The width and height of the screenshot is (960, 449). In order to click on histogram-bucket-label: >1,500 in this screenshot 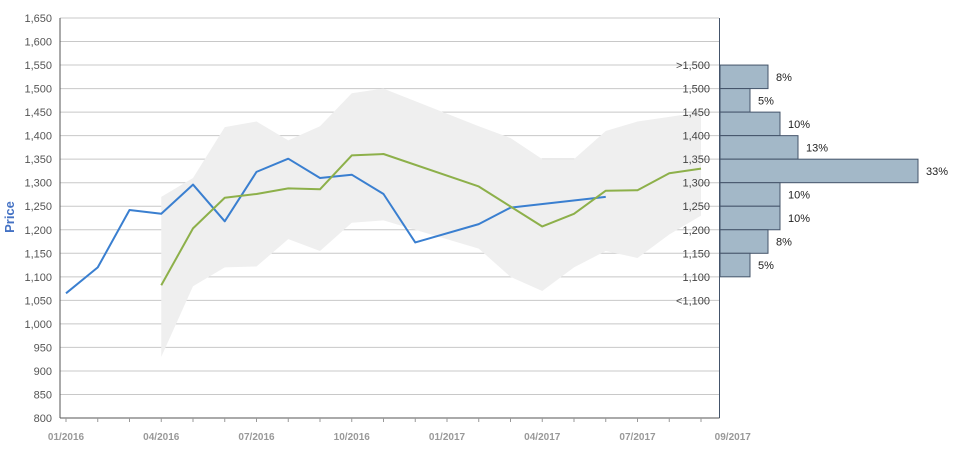, I will do `click(693, 66)`.